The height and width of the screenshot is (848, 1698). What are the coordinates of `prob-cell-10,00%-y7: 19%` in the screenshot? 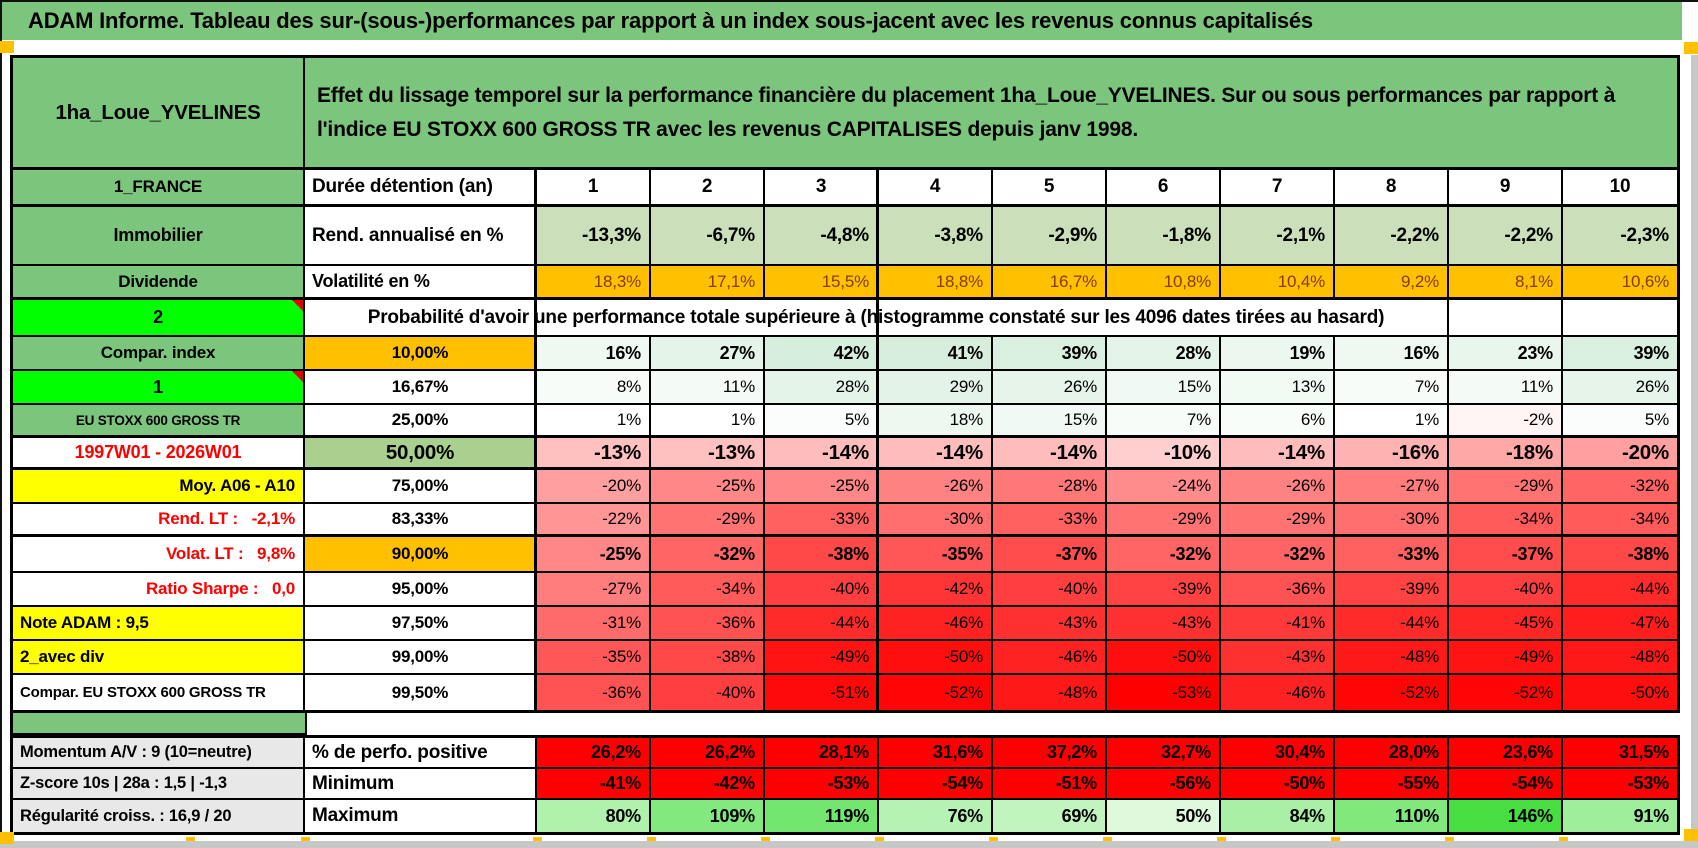 It's located at (1278, 353).